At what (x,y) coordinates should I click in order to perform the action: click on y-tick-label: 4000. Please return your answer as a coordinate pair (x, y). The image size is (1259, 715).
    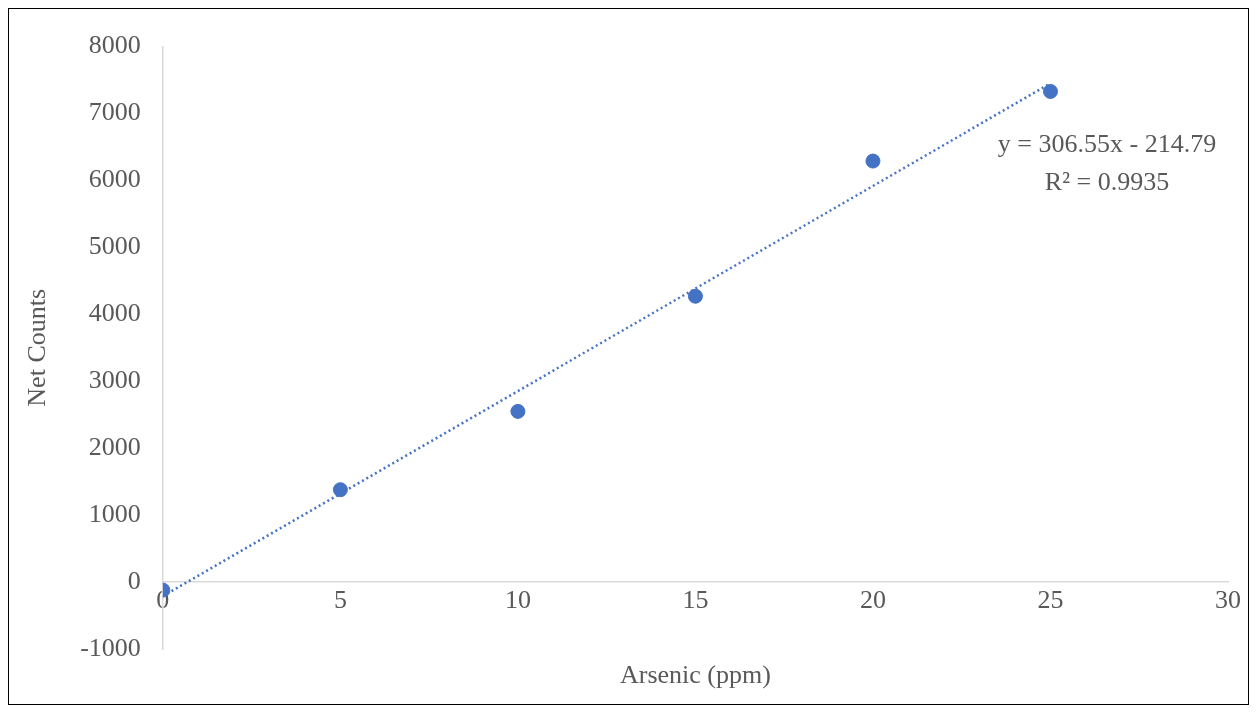
    Looking at the image, I should click on (114, 313).